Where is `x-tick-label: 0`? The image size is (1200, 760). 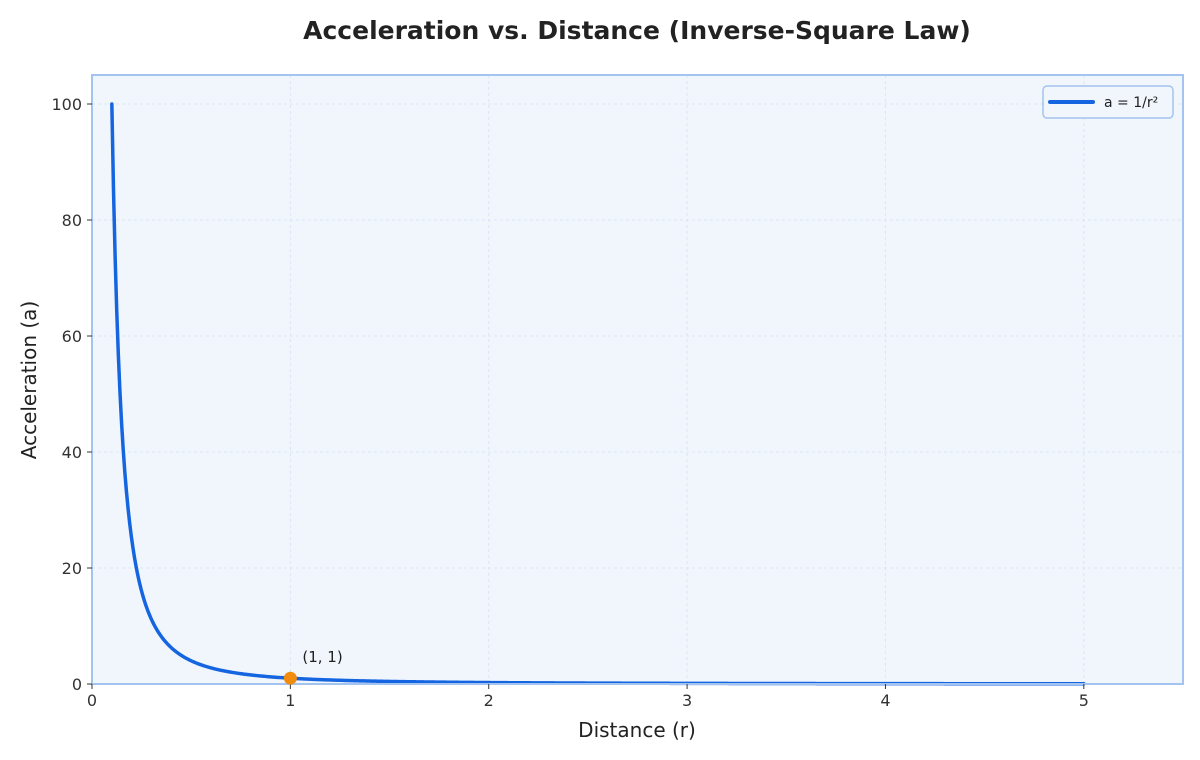 x-tick-label: 0 is located at coordinates (92, 700).